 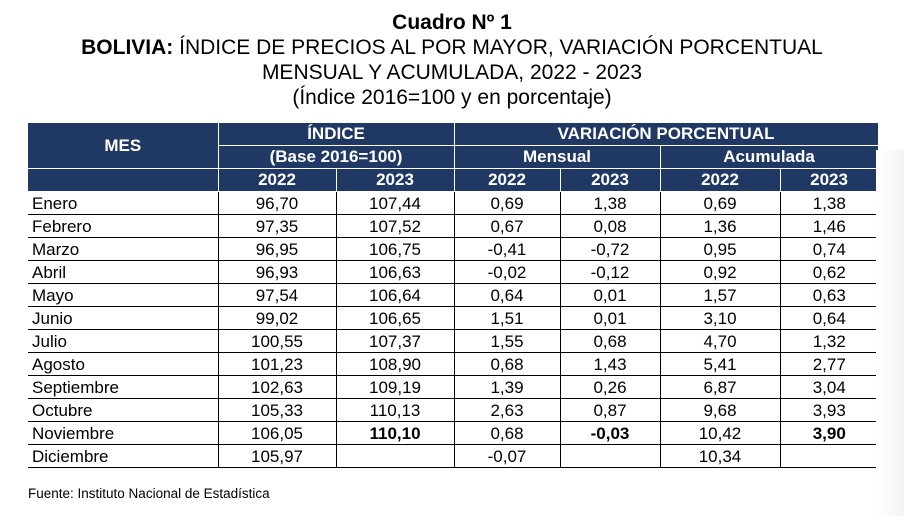 I want to click on cell-acumulada-2022: 5,41, so click(x=720, y=364).